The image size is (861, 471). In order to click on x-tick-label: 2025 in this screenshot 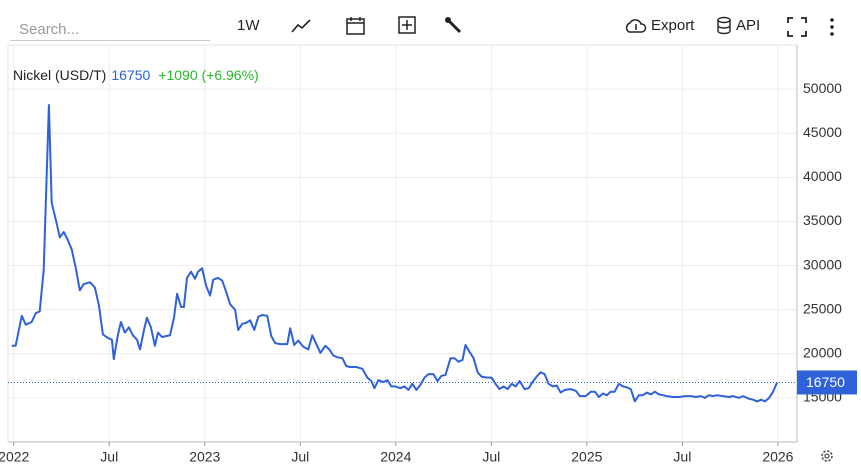, I will do `click(586, 457)`.